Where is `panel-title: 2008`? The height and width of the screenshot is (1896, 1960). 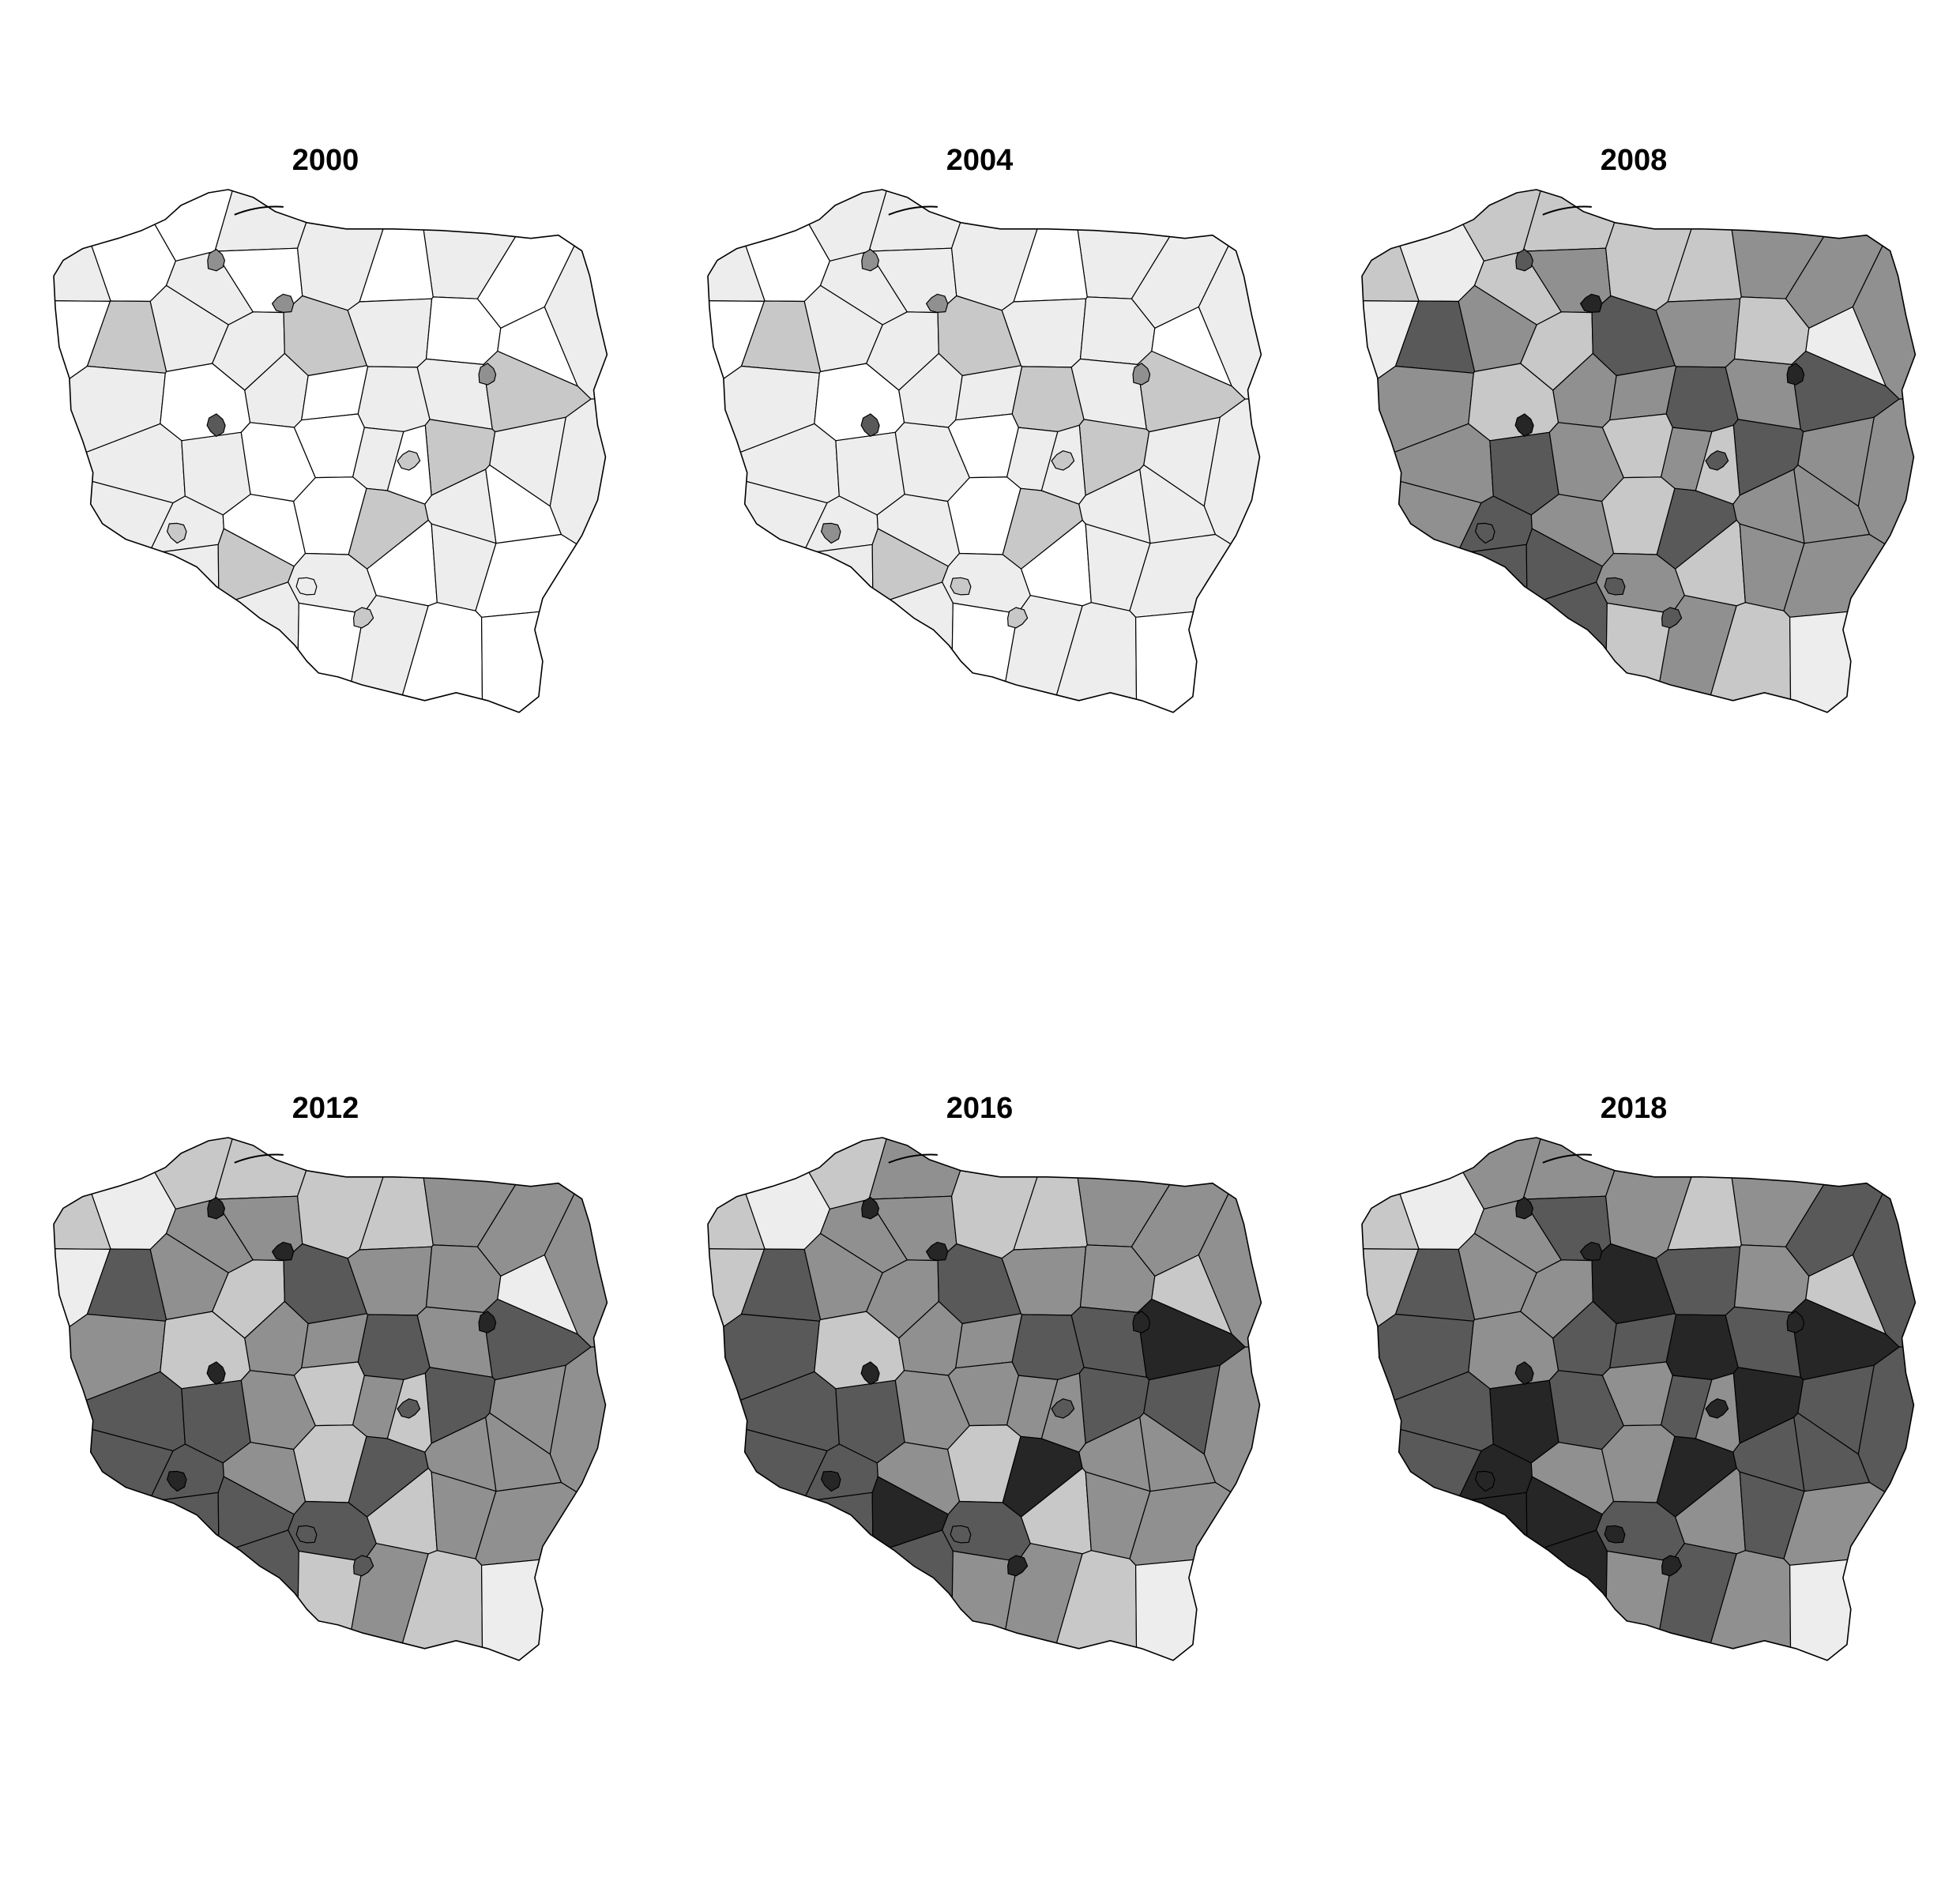
panel-title: 2008 is located at coordinates (1634, 161).